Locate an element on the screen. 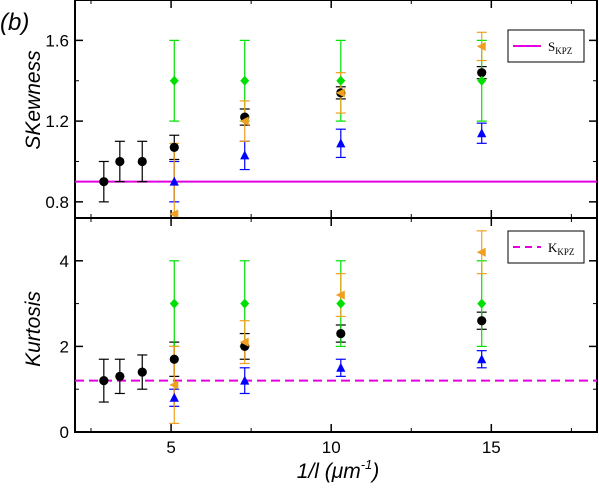 This screenshot has height=493, width=599. x-tick-labels: 5 10 15 is located at coordinates (333, 447).